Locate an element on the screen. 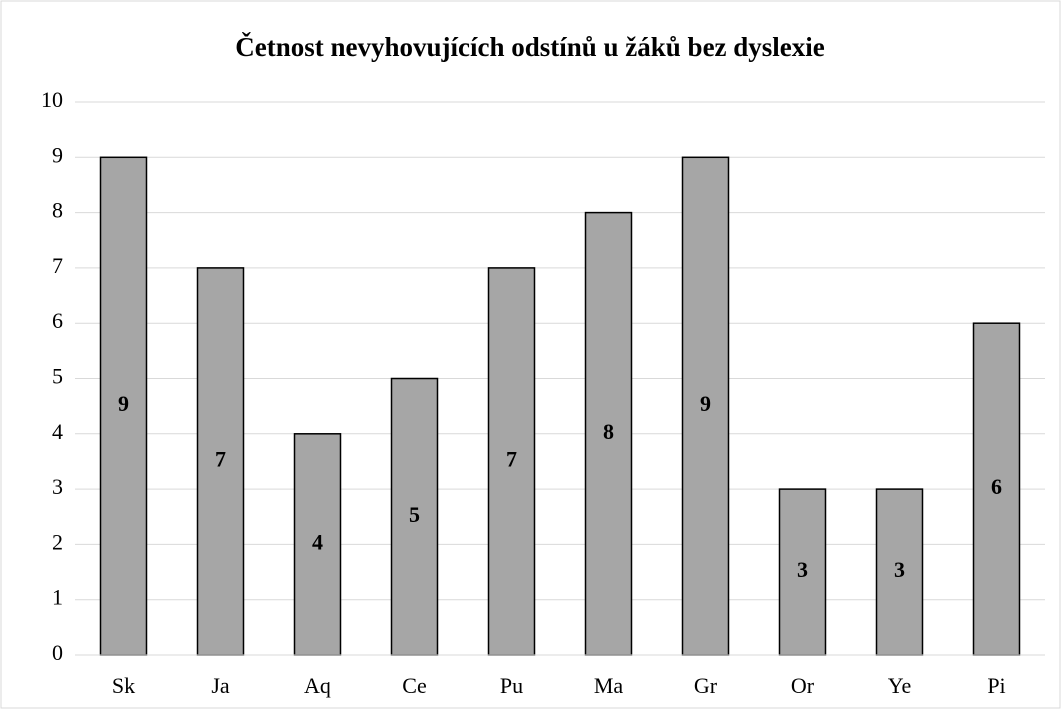 The width and height of the screenshot is (1061, 709). x-tick-label: Sk is located at coordinates (123, 685).